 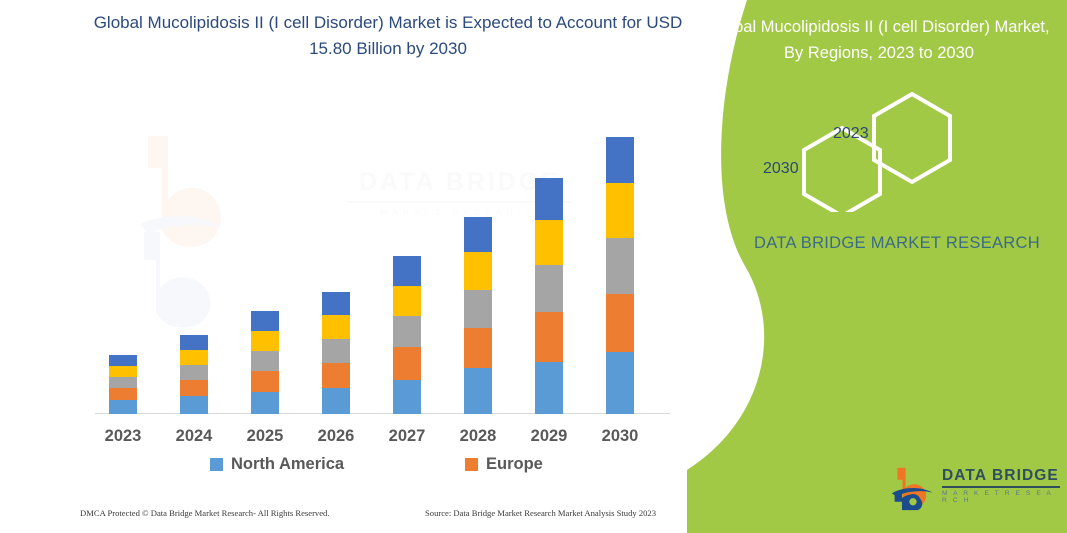 I want to click on bar-2025, so click(x=265, y=362).